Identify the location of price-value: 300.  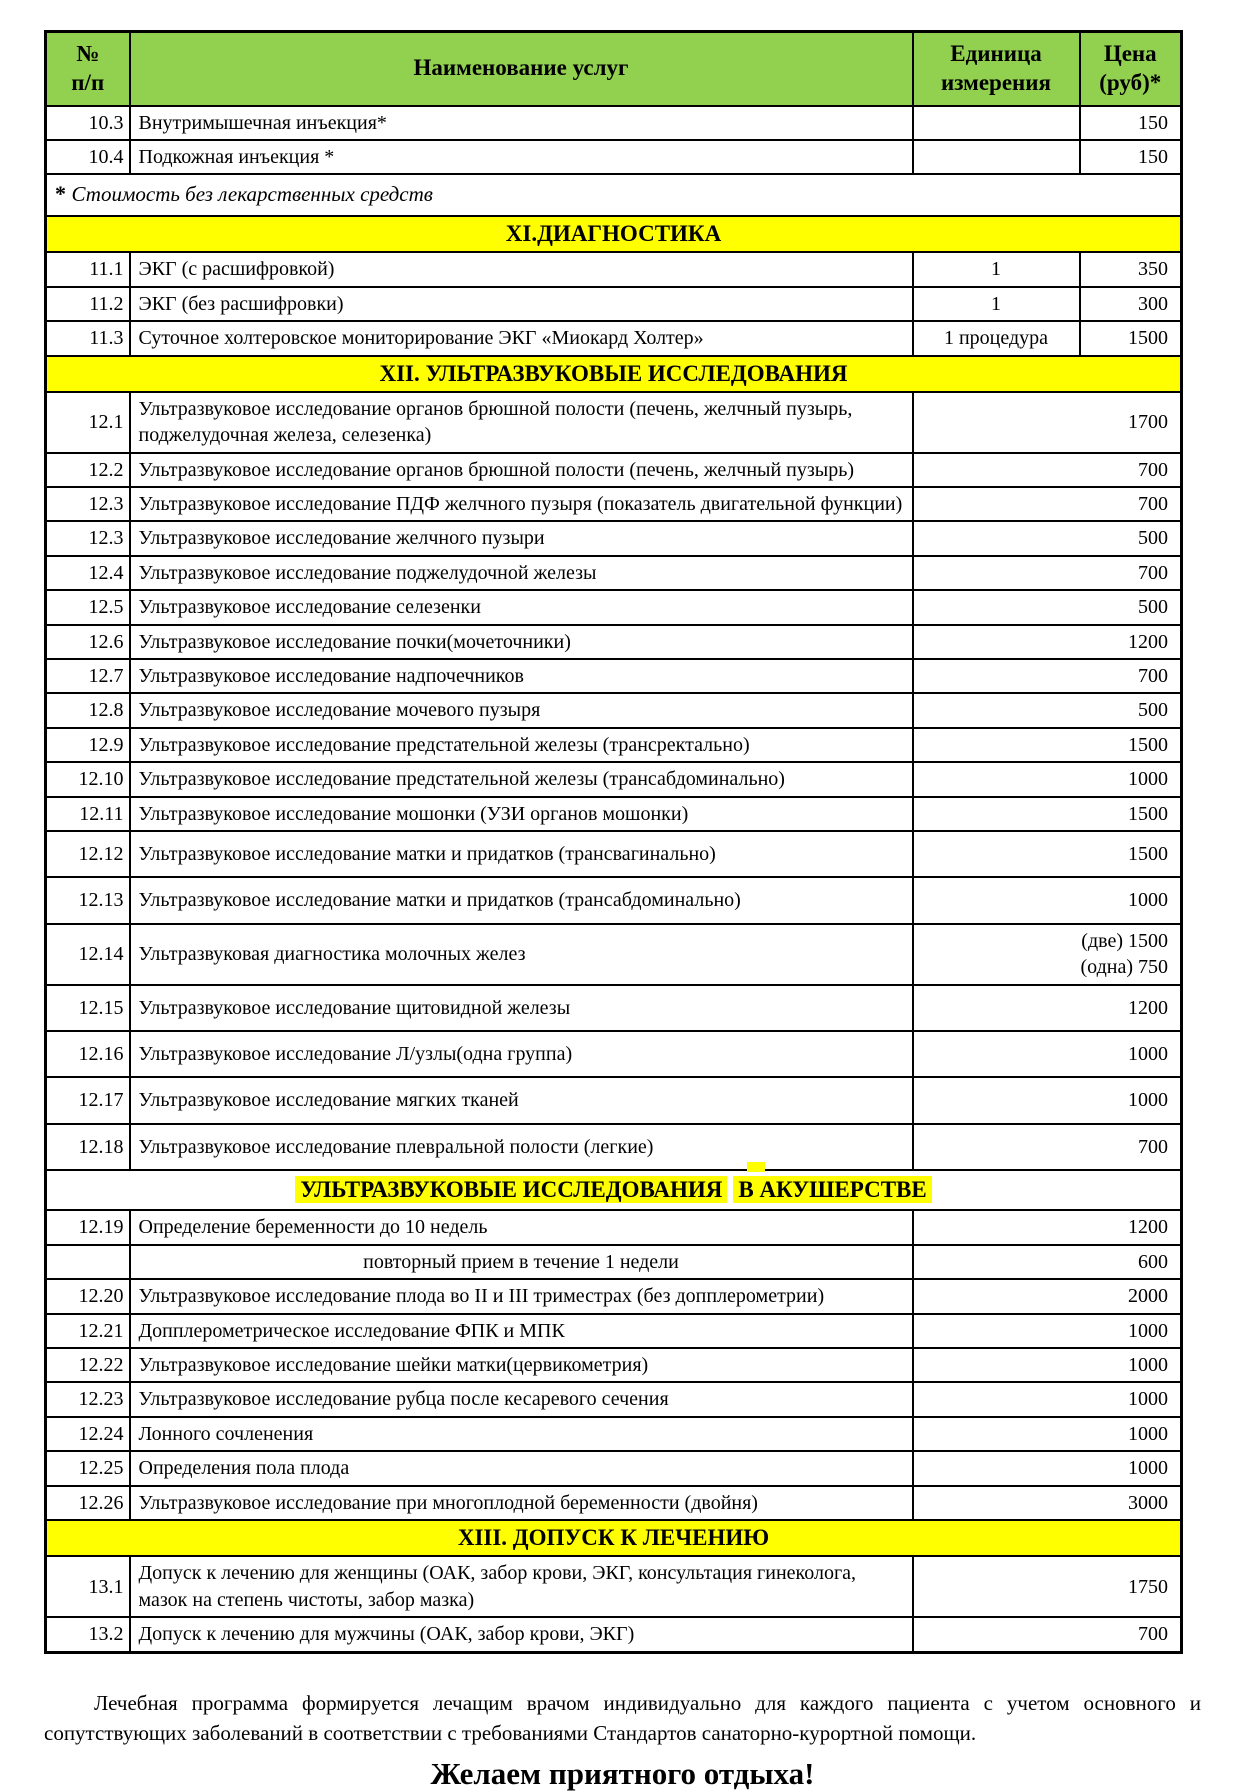
(1130, 304).